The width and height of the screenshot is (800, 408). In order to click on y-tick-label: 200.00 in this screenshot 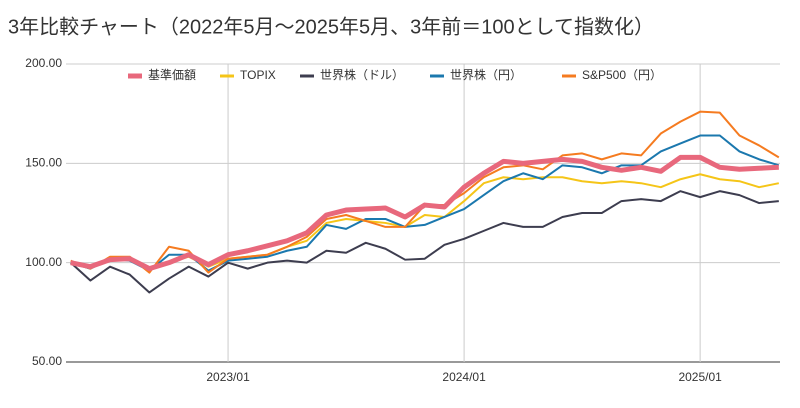, I will do `click(43, 63)`.